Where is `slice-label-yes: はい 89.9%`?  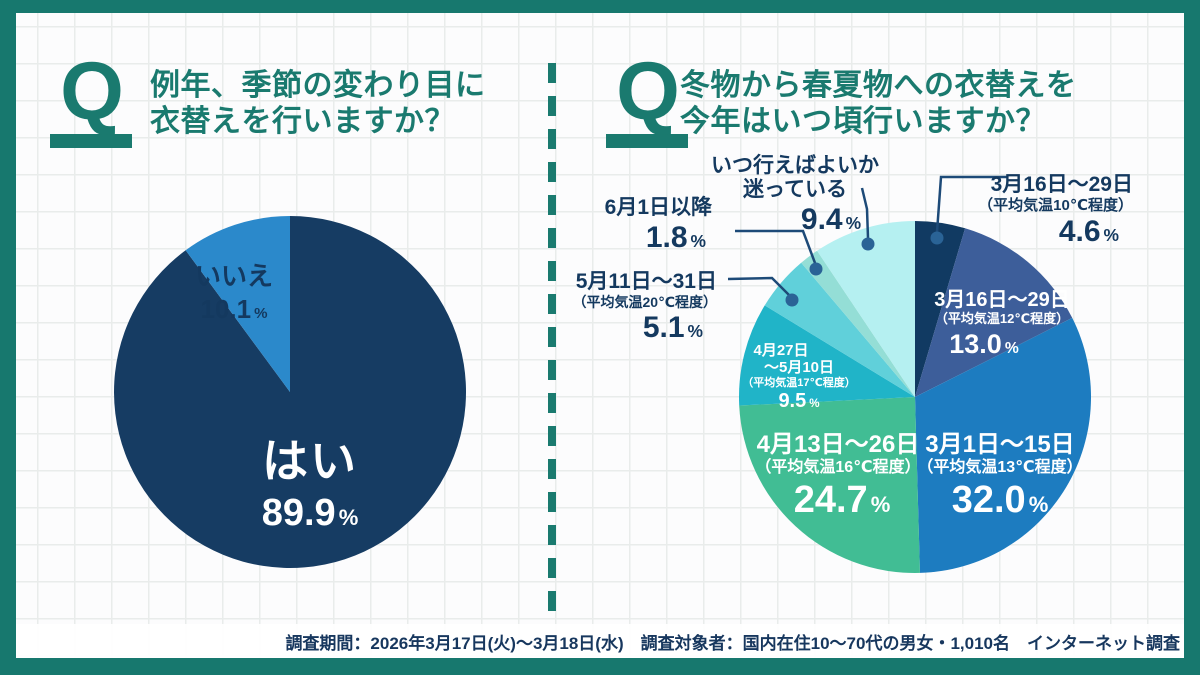 slice-label-yes: はい 89.9% is located at coordinates (310, 485).